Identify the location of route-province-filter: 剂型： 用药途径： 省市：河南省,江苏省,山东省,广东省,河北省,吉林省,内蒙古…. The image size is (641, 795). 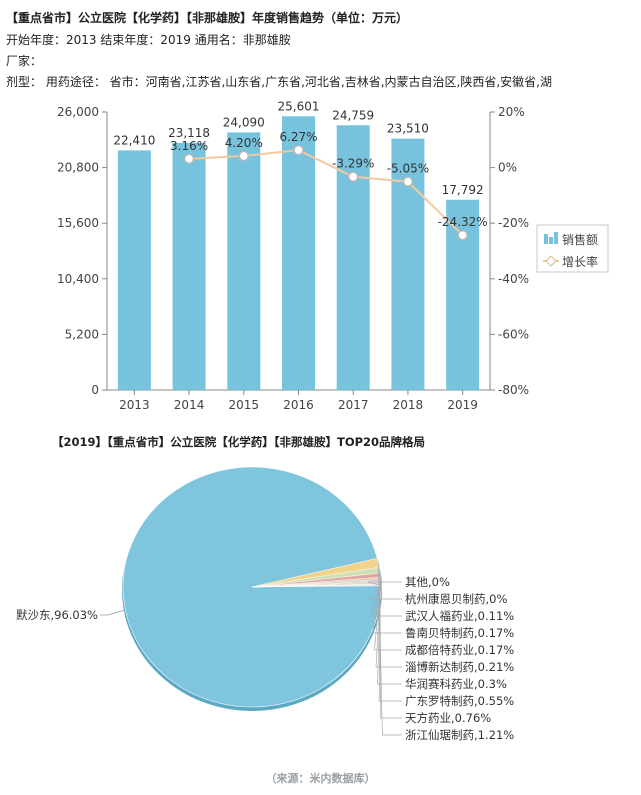
(279, 82).